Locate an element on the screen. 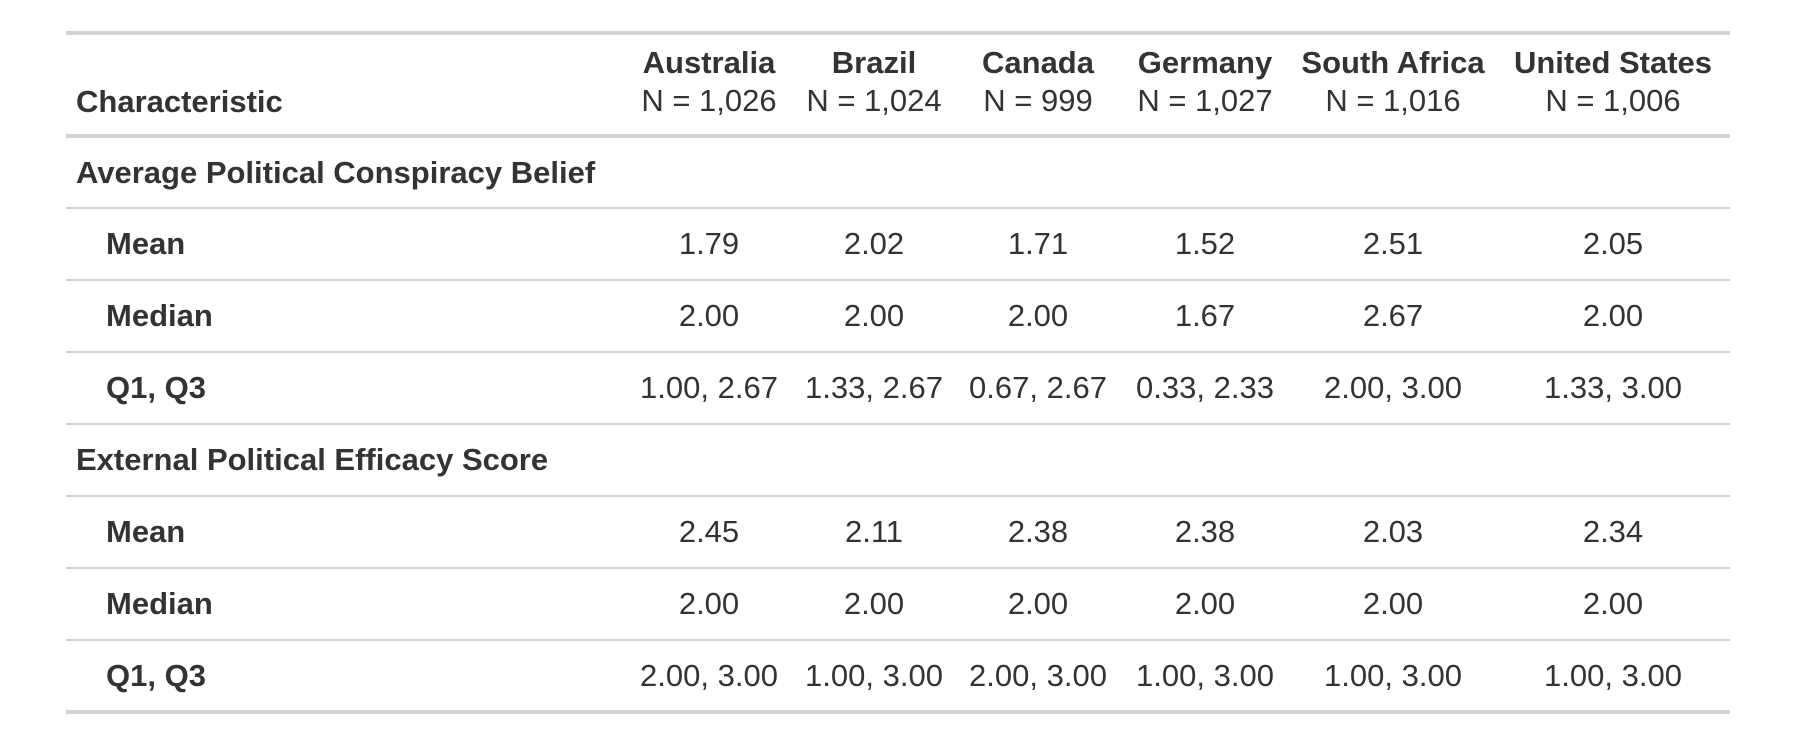  table-cell: 1.52 is located at coordinates (1205, 243).